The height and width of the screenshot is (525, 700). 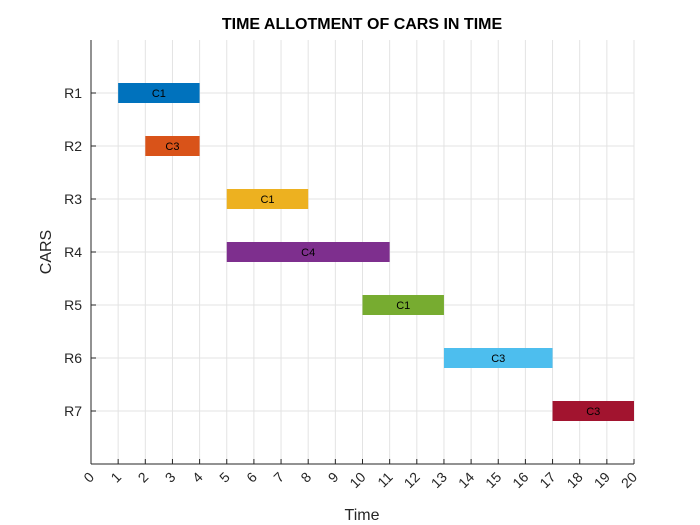 I want to click on bar-label: C4, so click(x=308, y=253).